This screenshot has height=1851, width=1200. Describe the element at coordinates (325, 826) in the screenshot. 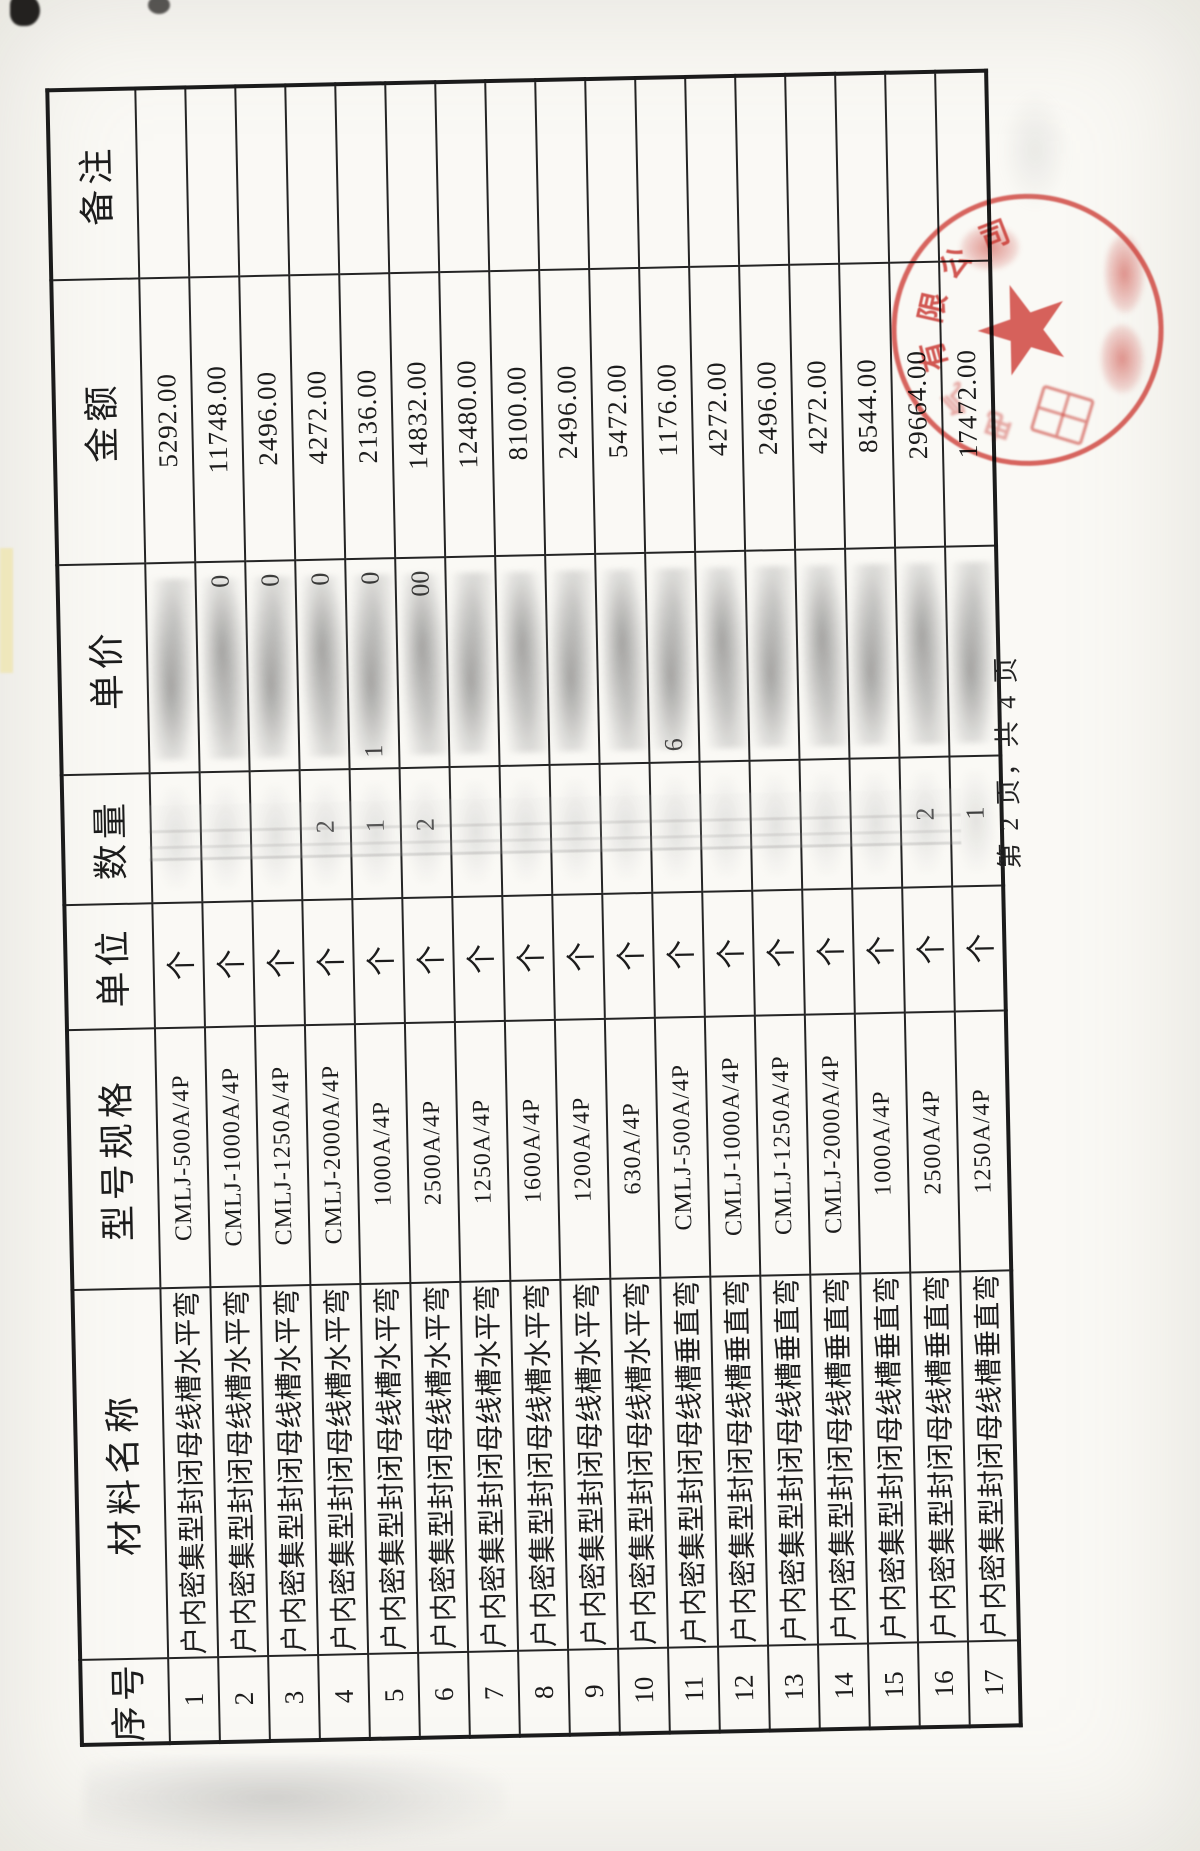

I see `quantity-digit: 2` at that location.